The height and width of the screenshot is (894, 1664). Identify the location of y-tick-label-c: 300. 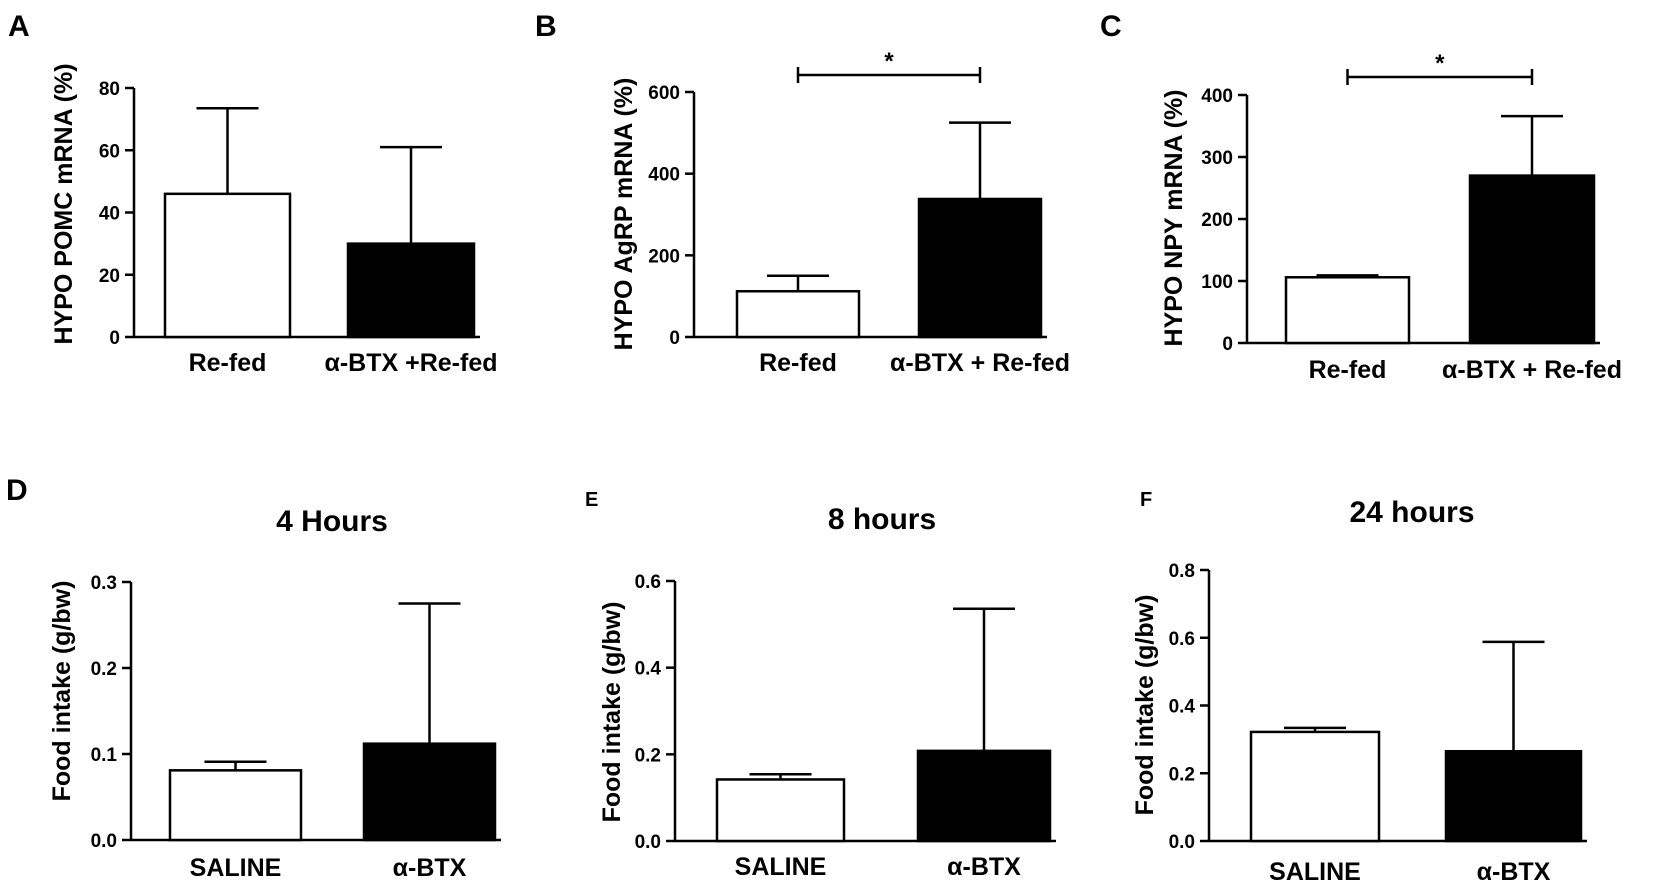
(1217, 158).